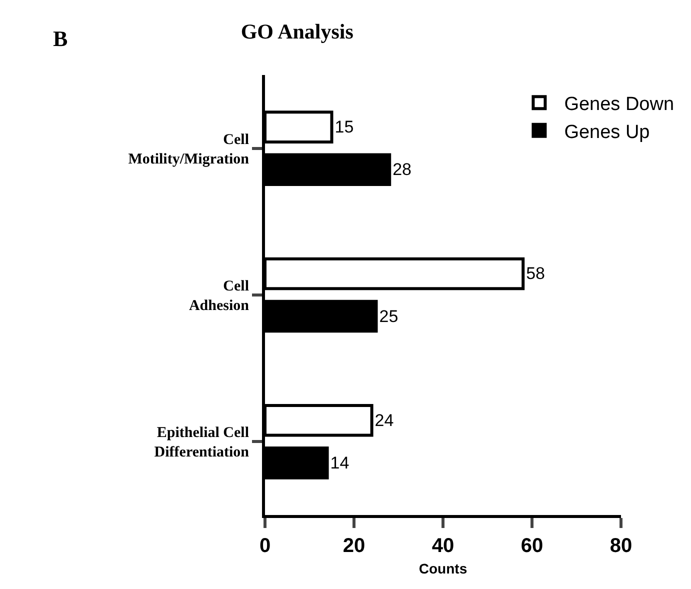  Describe the element at coordinates (621, 546) in the screenshot. I see `x-tick-label: 80` at that location.